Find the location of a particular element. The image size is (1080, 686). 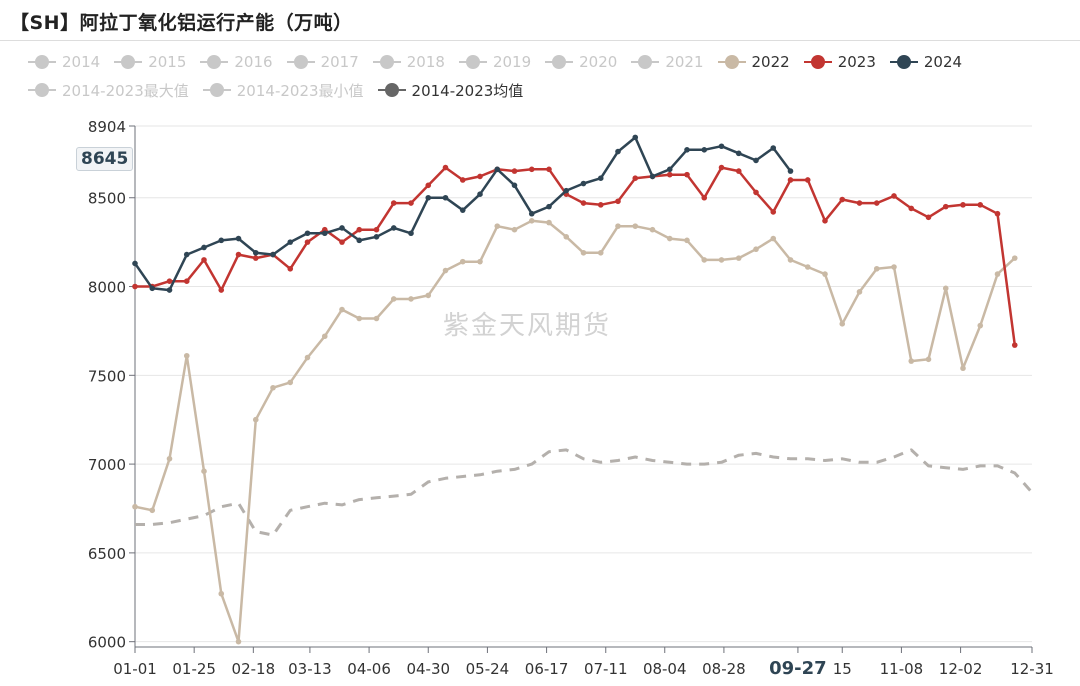

legend-item-2024: 2024 is located at coordinates (925, 62).